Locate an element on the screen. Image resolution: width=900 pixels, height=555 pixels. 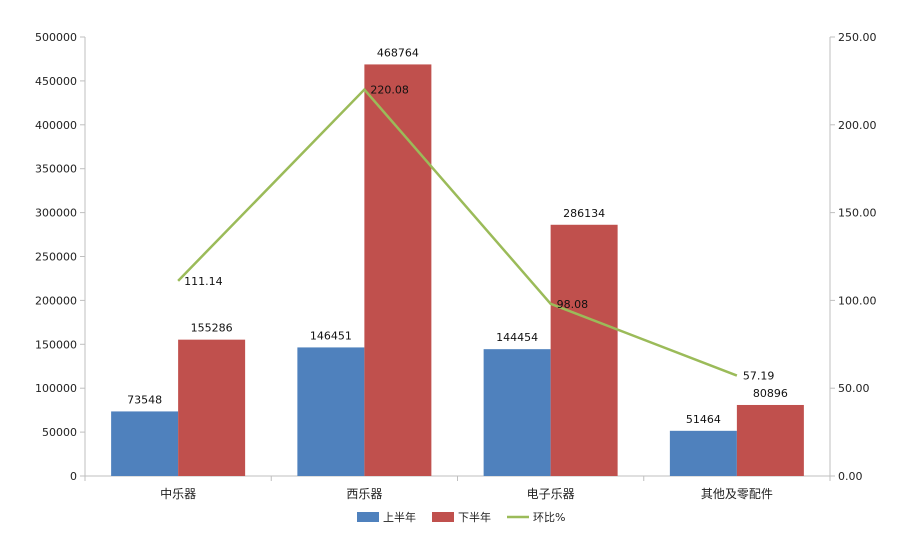
right-tick-label: 100.00 is located at coordinates (857, 300).